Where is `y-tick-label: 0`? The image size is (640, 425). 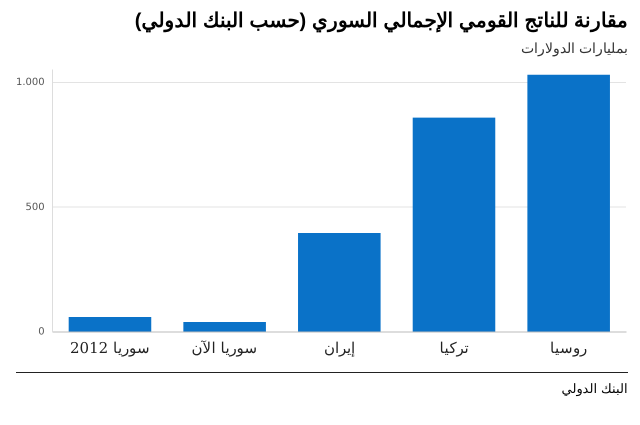 y-tick-label: 0 is located at coordinates (41, 332).